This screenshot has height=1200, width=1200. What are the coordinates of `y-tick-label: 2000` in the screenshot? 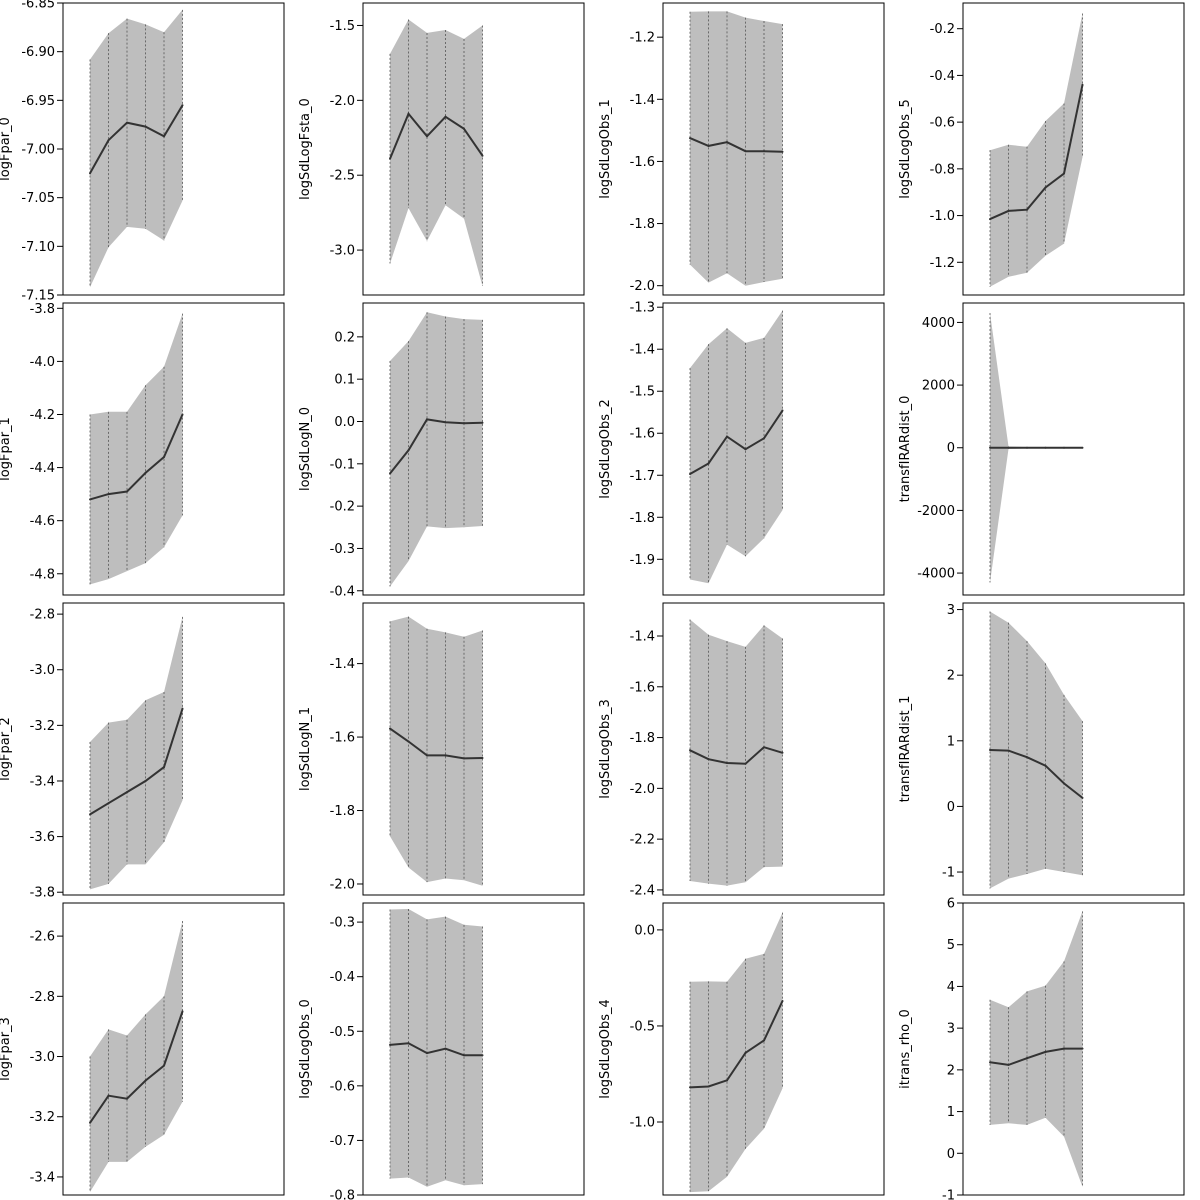 It's located at (938, 386).